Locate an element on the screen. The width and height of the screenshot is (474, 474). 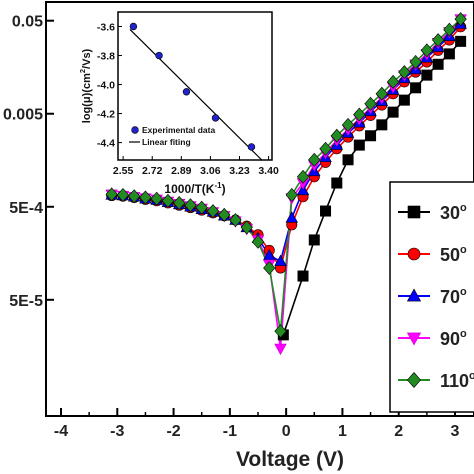
inset-y-tick-label: -4.2 is located at coordinates (106, 115).